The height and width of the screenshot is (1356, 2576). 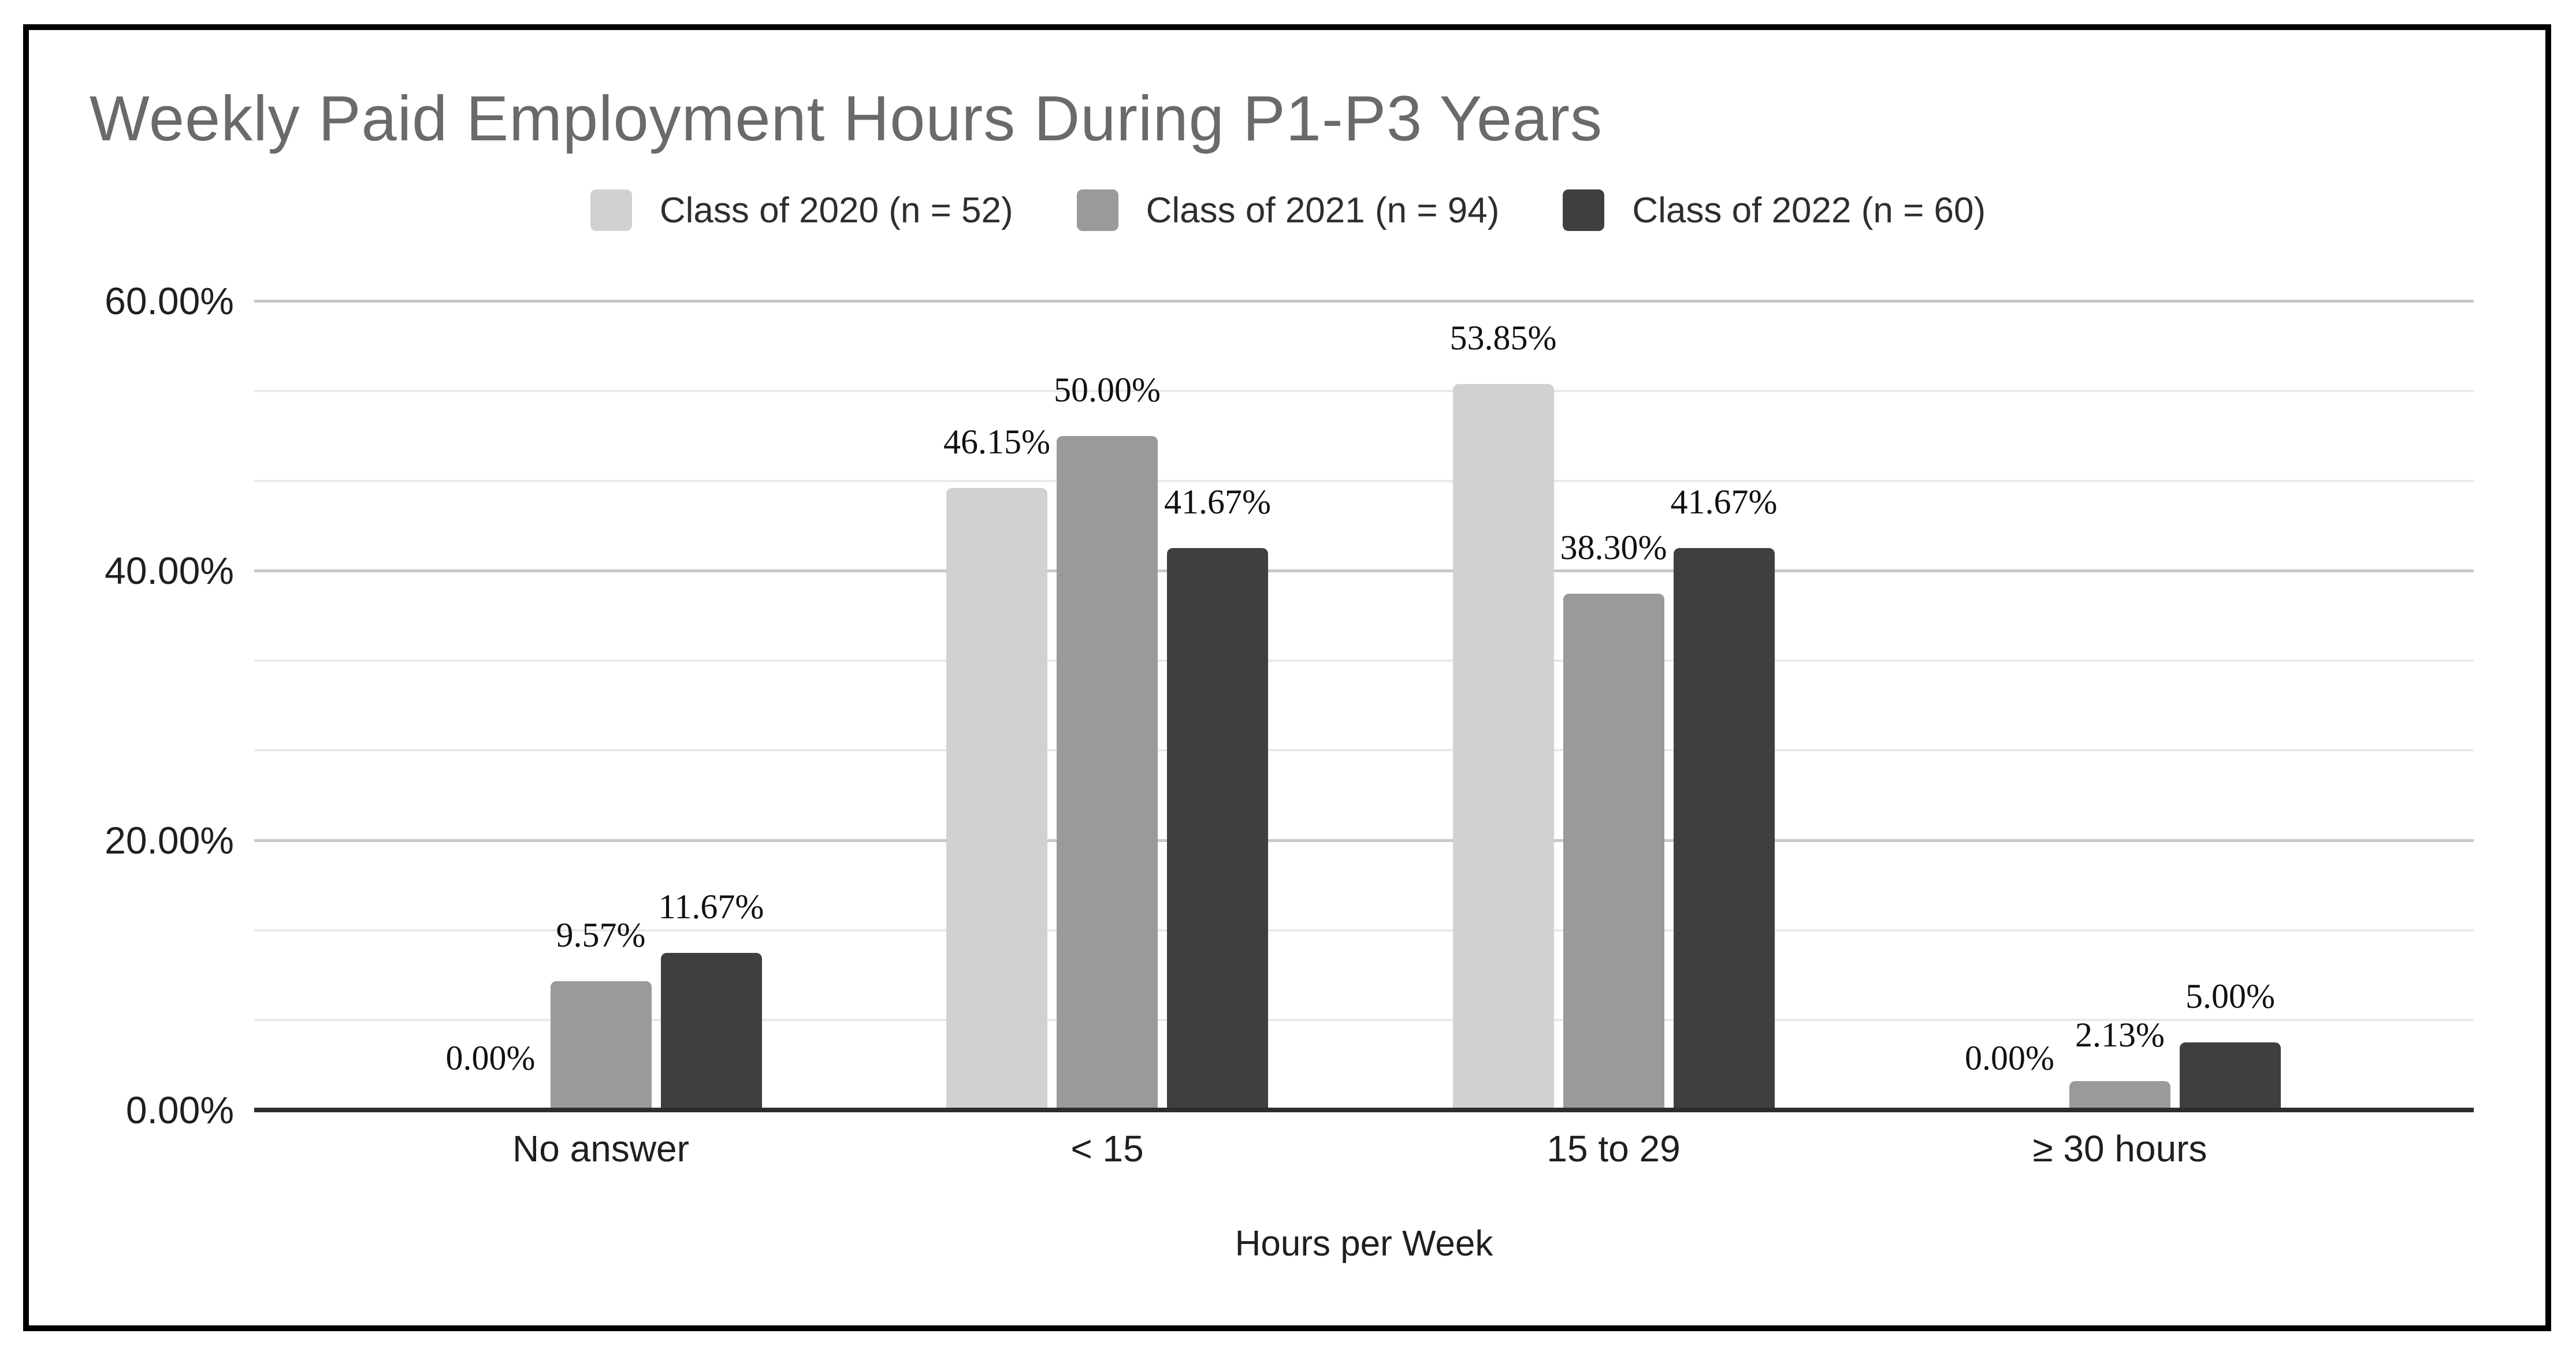 I want to click on x-axis-category-label-0: No answer, so click(x=600, y=1148).